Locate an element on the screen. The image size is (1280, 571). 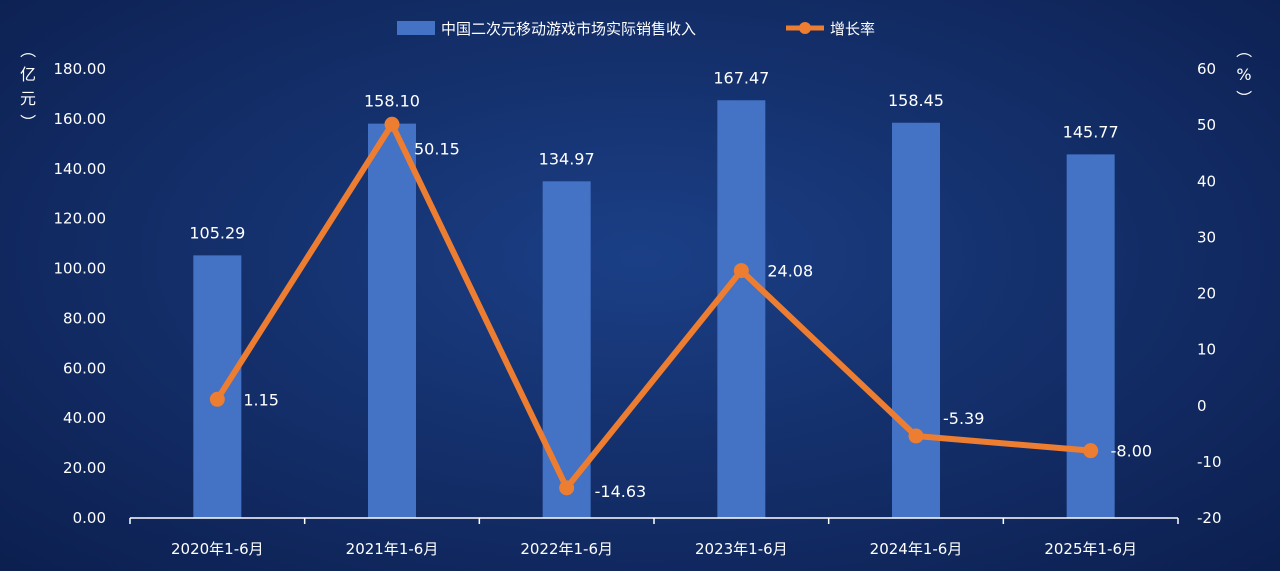
legend: 中国二次元移动游戏市场实际销售收入 增长率 is located at coordinates (636, 29).